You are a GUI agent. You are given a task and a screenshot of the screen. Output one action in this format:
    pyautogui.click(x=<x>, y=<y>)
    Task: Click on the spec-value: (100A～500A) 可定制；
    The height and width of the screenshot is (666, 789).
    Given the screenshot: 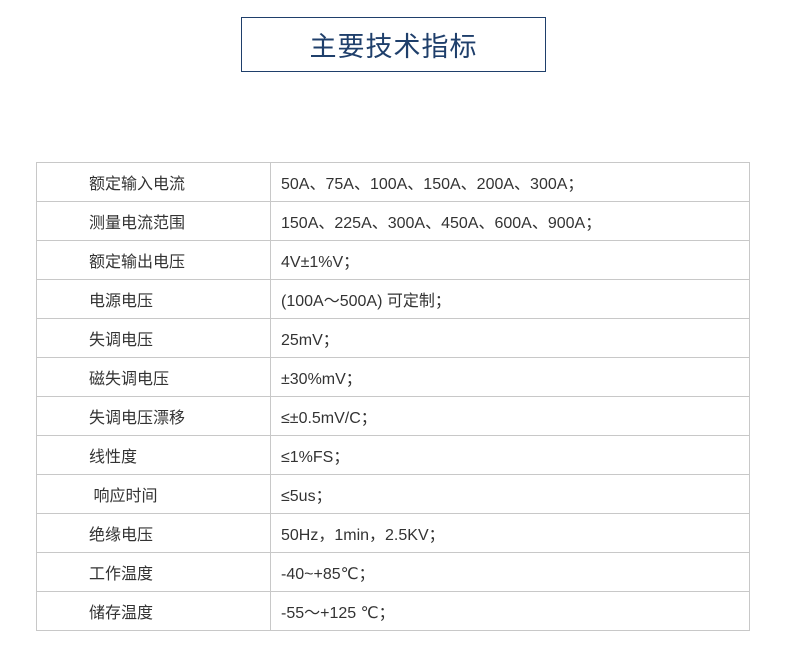 What is the action you would take?
    pyautogui.click(x=510, y=299)
    